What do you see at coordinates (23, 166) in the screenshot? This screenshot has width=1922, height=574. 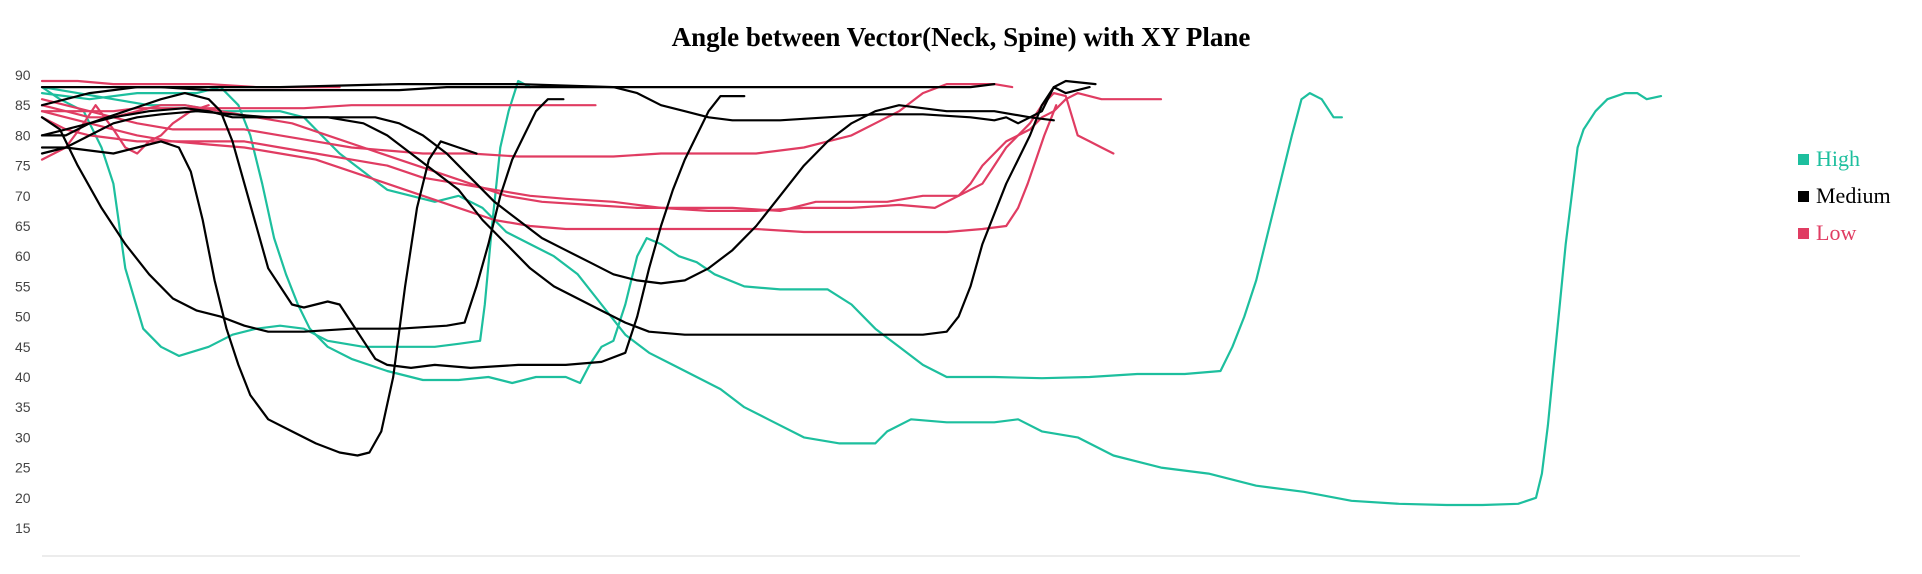 I see `y-tick-label: 75` at bounding box center [23, 166].